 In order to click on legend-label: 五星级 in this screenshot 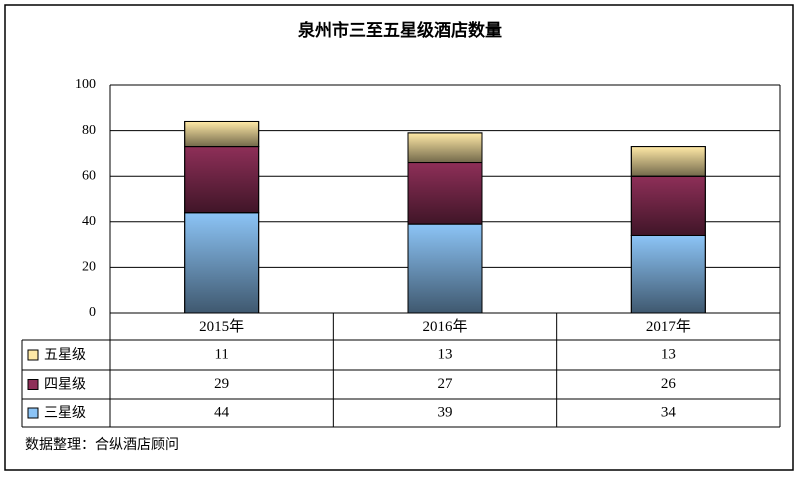, I will do `click(65, 355)`.